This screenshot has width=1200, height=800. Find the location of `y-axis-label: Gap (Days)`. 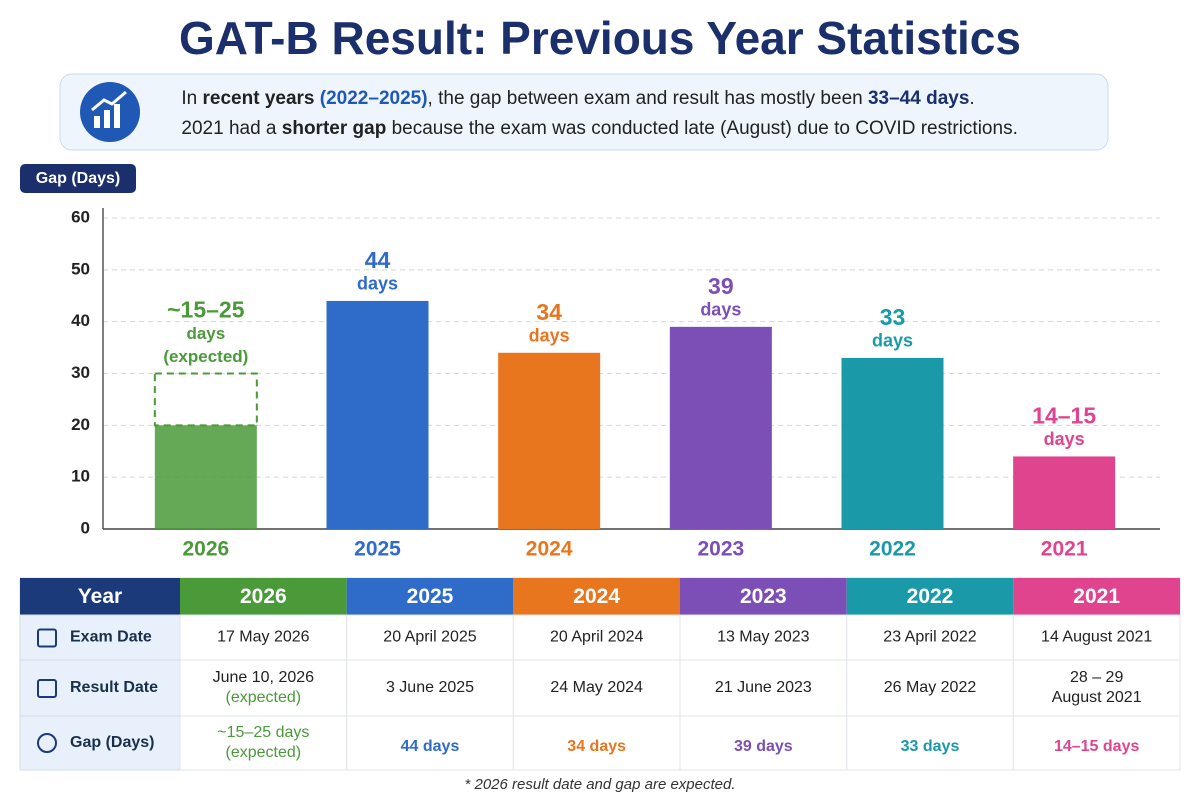

y-axis-label: Gap (Days) is located at coordinates (78, 178).